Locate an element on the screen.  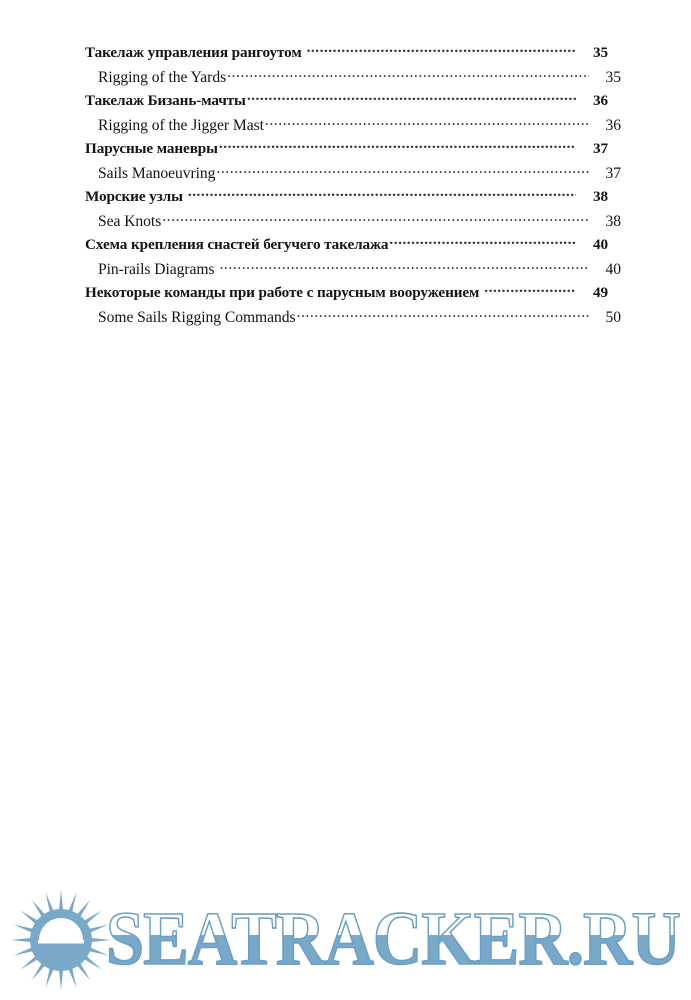
toc-entry: Такелаж управления рангоутом 35 is located at coordinates (346, 54).